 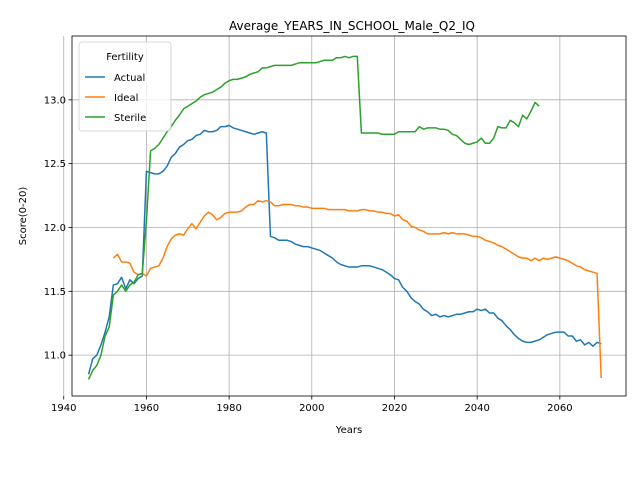 What do you see at coordinates (146, 408) in the screenshot?
I see `x-tick-label: 1960` at bounding box center [146, 408].